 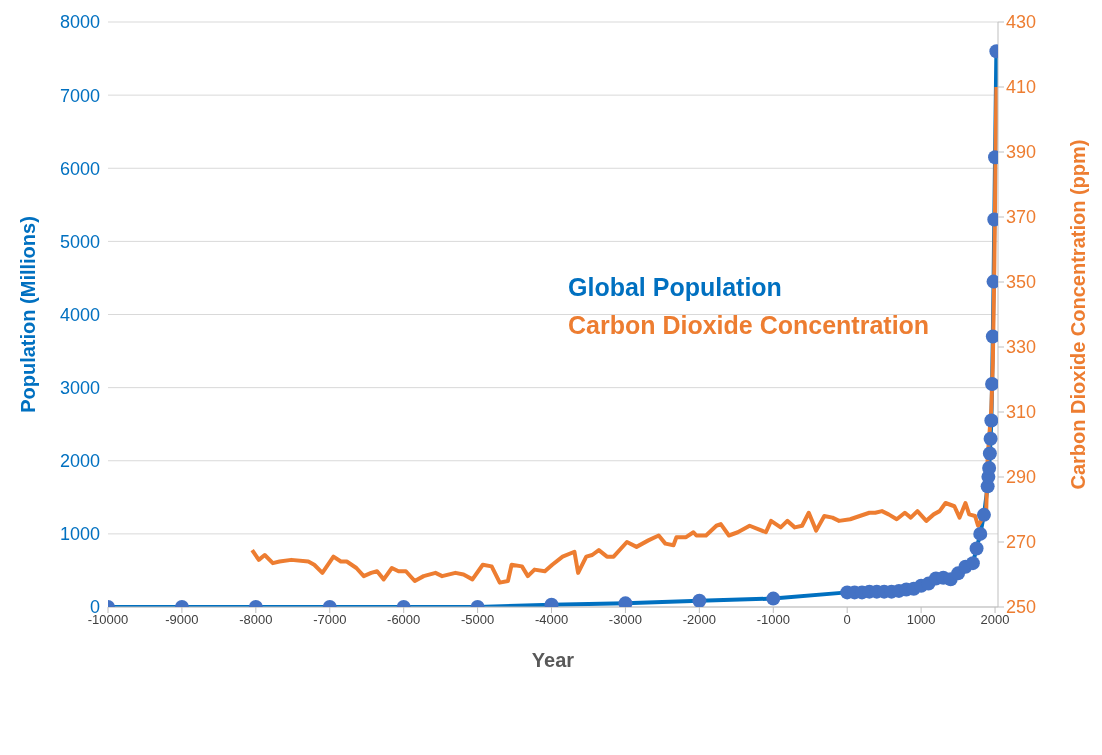 I want to click on x-tick-label: -2000, so click(x=699, y=620).